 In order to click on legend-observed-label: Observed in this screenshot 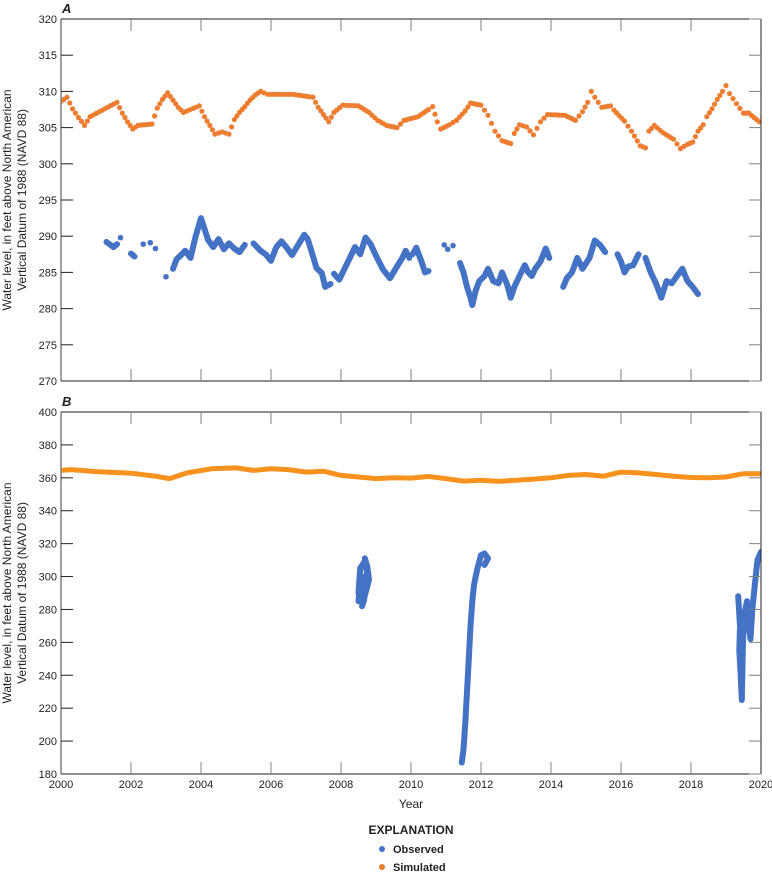, I will do `click(418, 850)`.